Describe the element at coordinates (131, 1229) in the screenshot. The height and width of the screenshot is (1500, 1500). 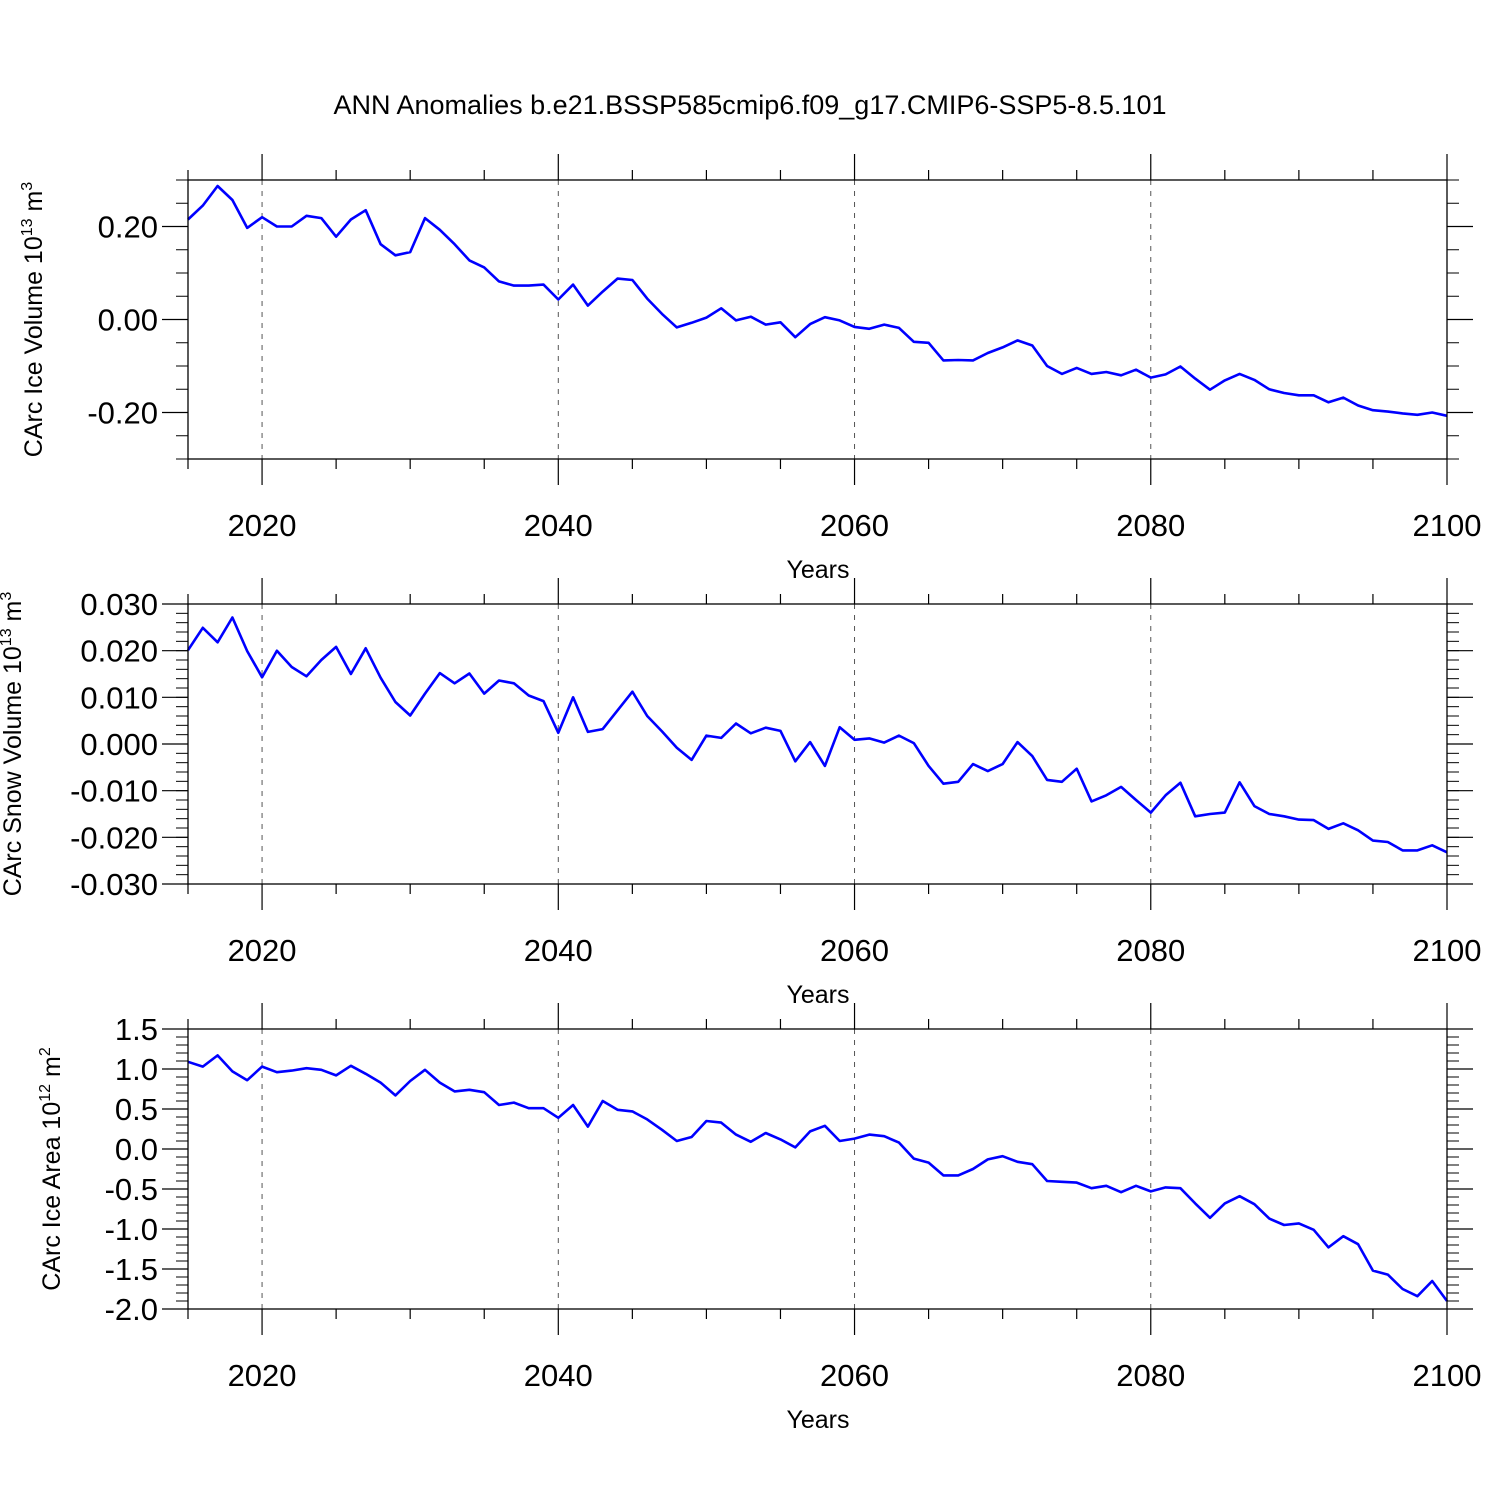
I see `y-tick-label: -1.0` at that location.